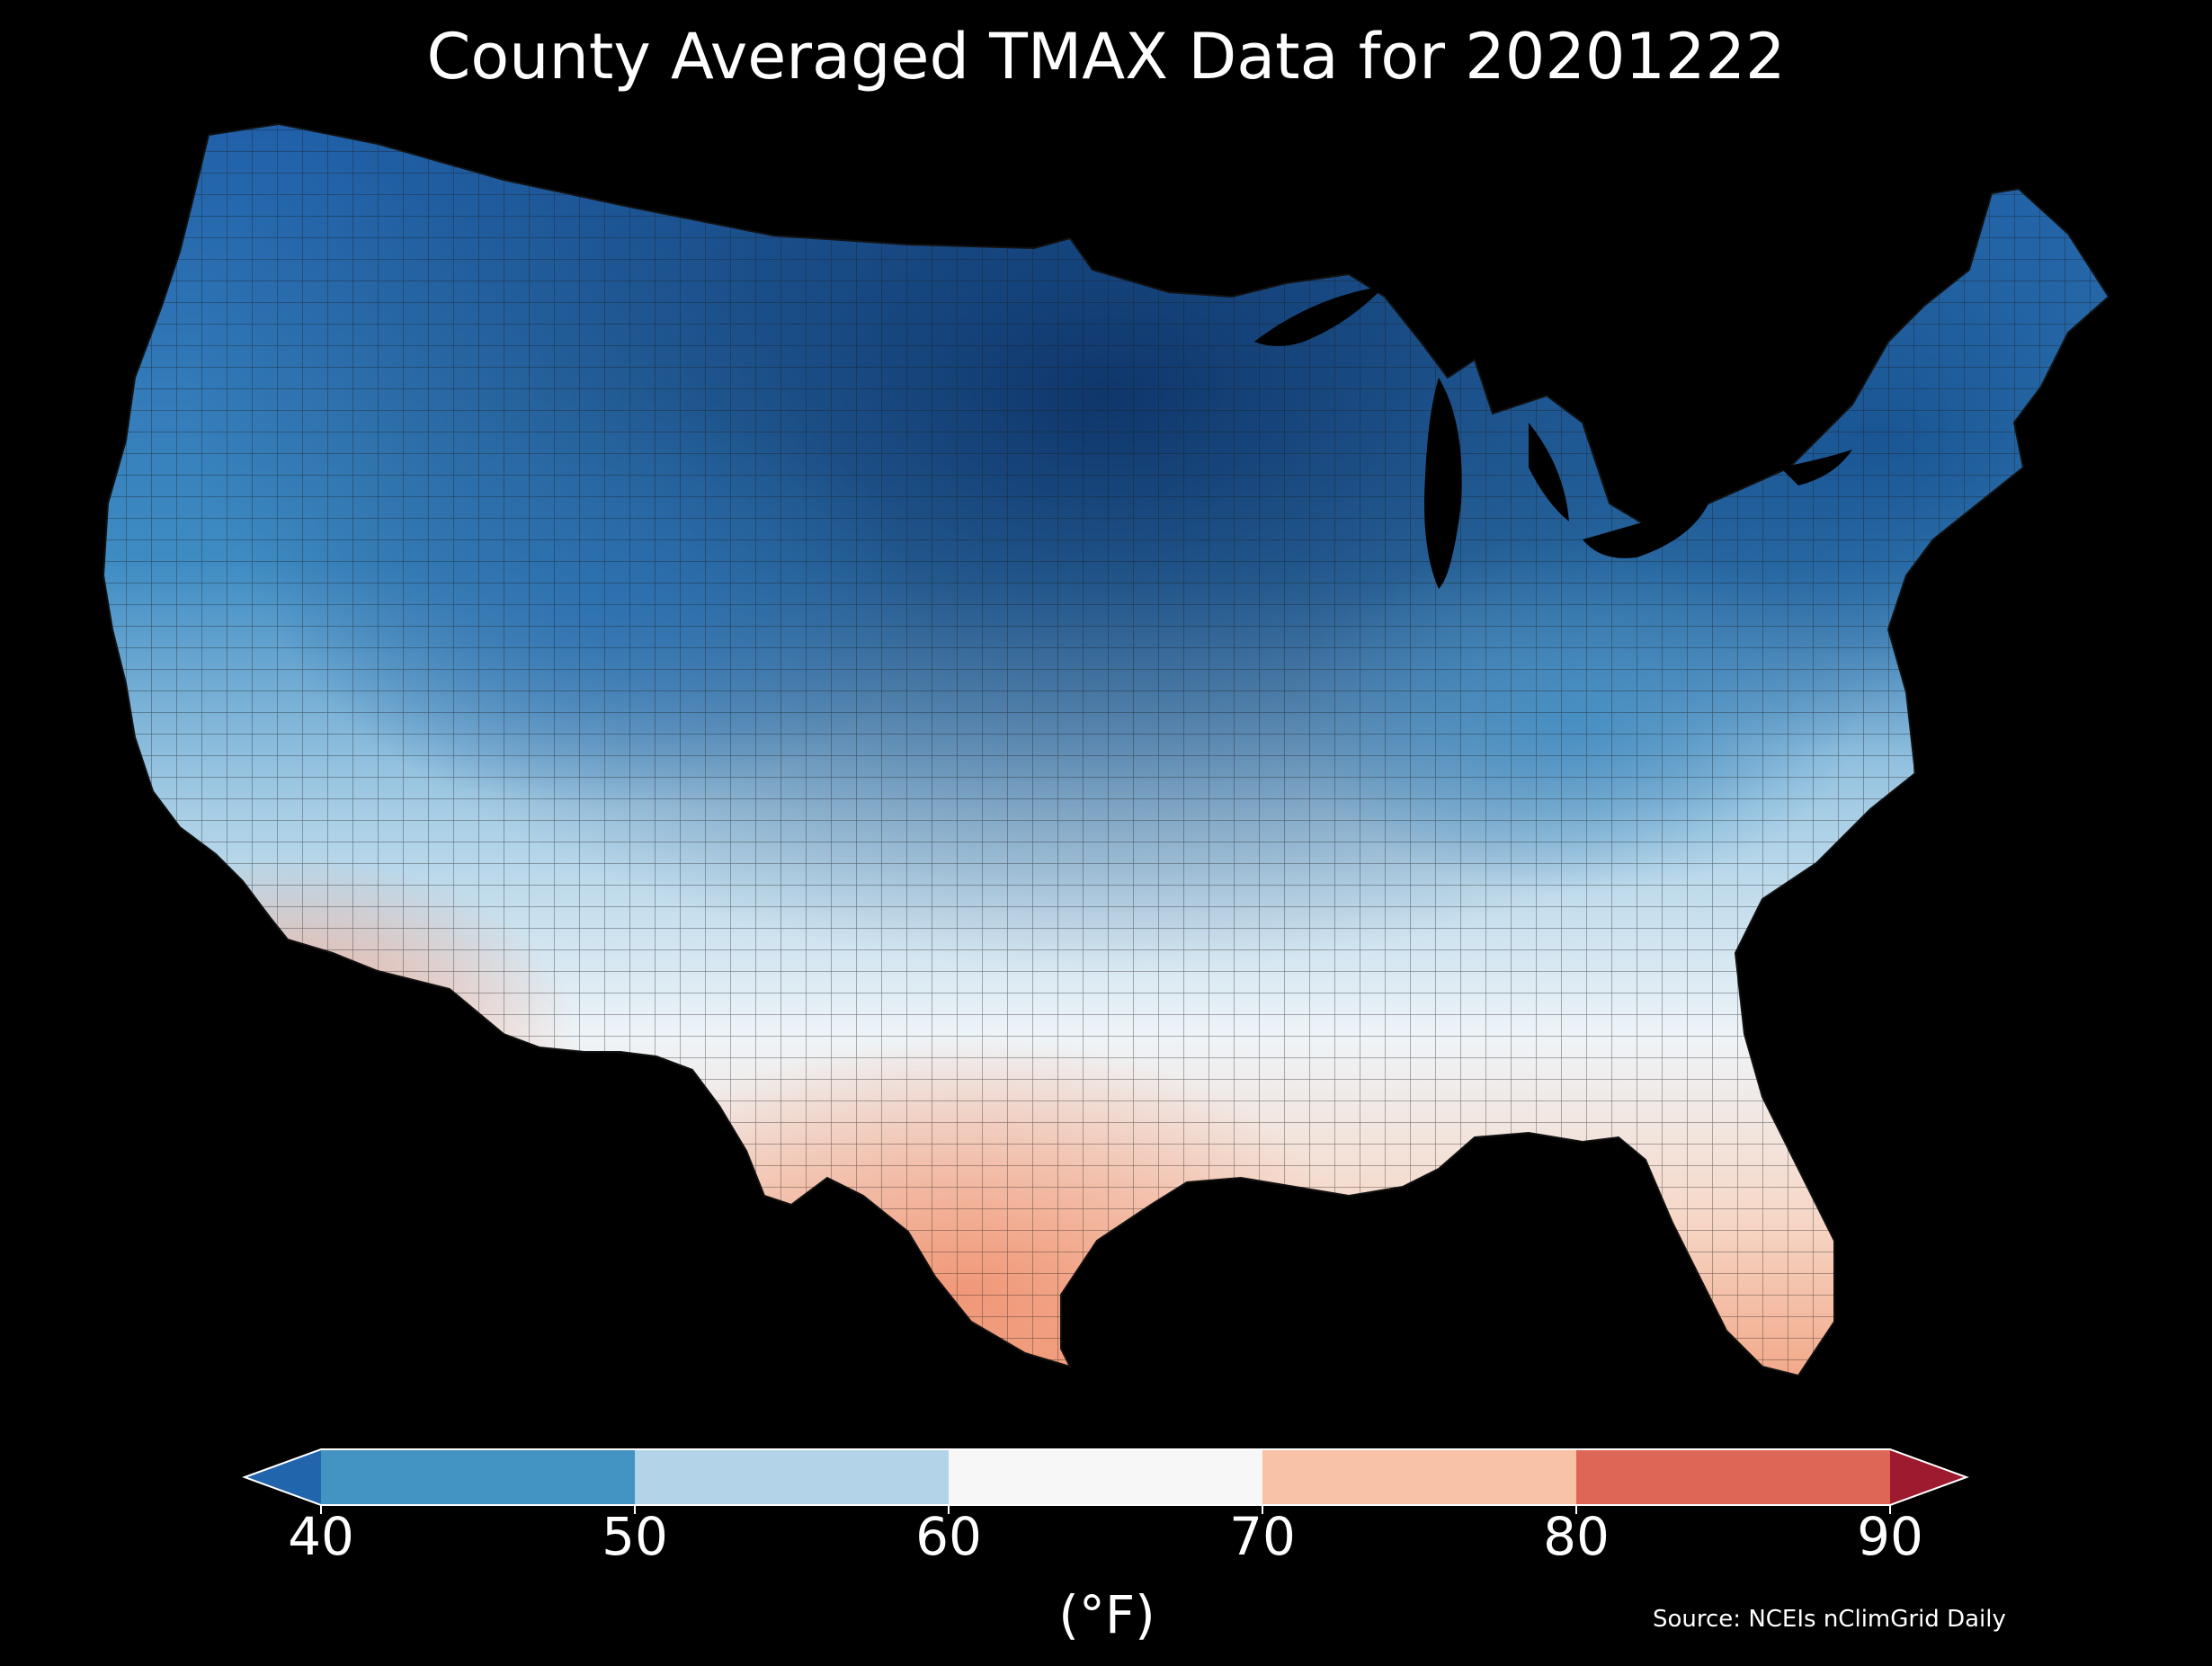  What do you see at coordinates (283, 1477) in the screenshot?
I see `colorbar-extend-low` at bounding box center [283, 1477].